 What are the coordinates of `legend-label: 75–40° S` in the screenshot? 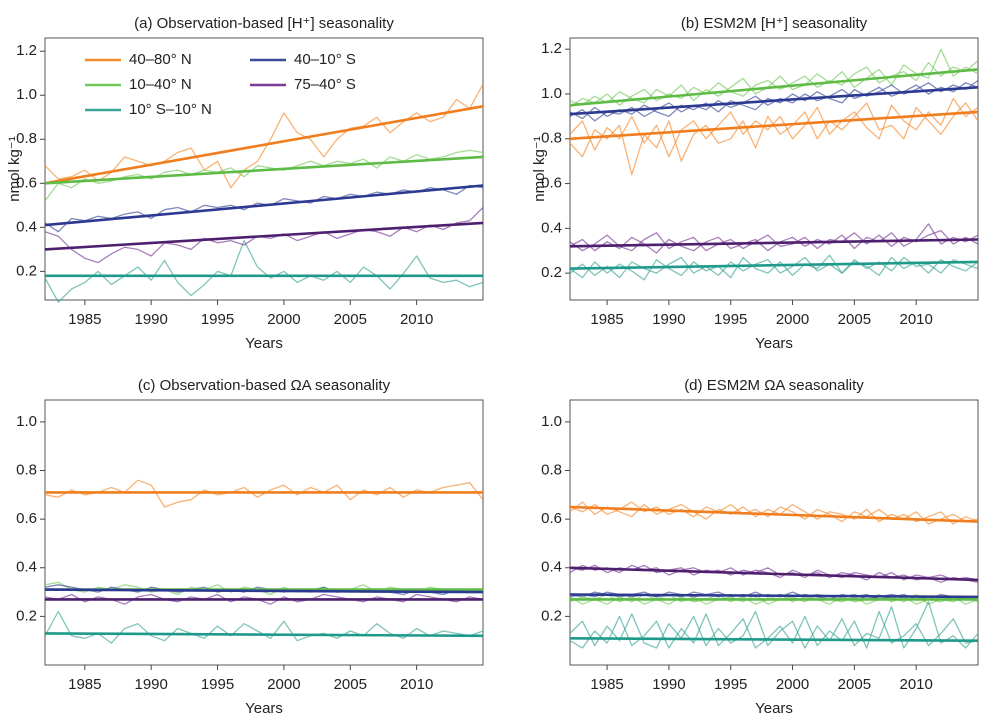 It's located at (325, 84).